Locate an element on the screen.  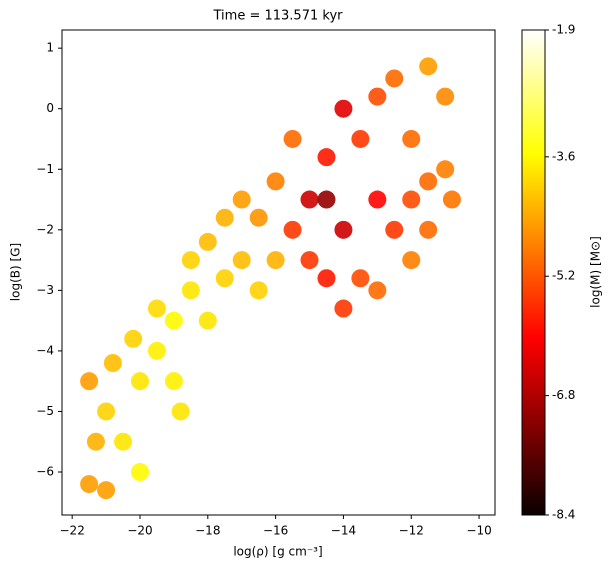
colorbar-tick-label: -3.6 is located at coordinates (563, 156).